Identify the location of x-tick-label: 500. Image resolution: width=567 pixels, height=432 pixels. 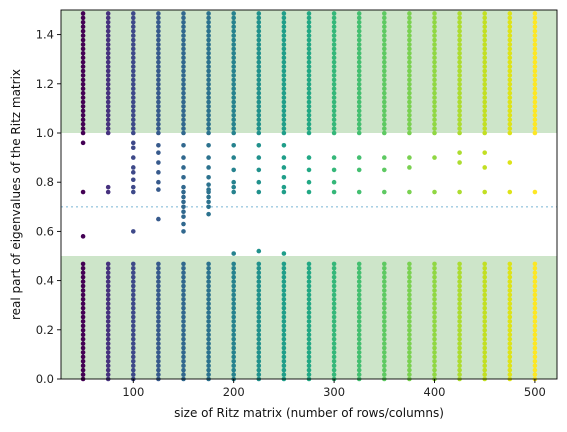
(535, 392).